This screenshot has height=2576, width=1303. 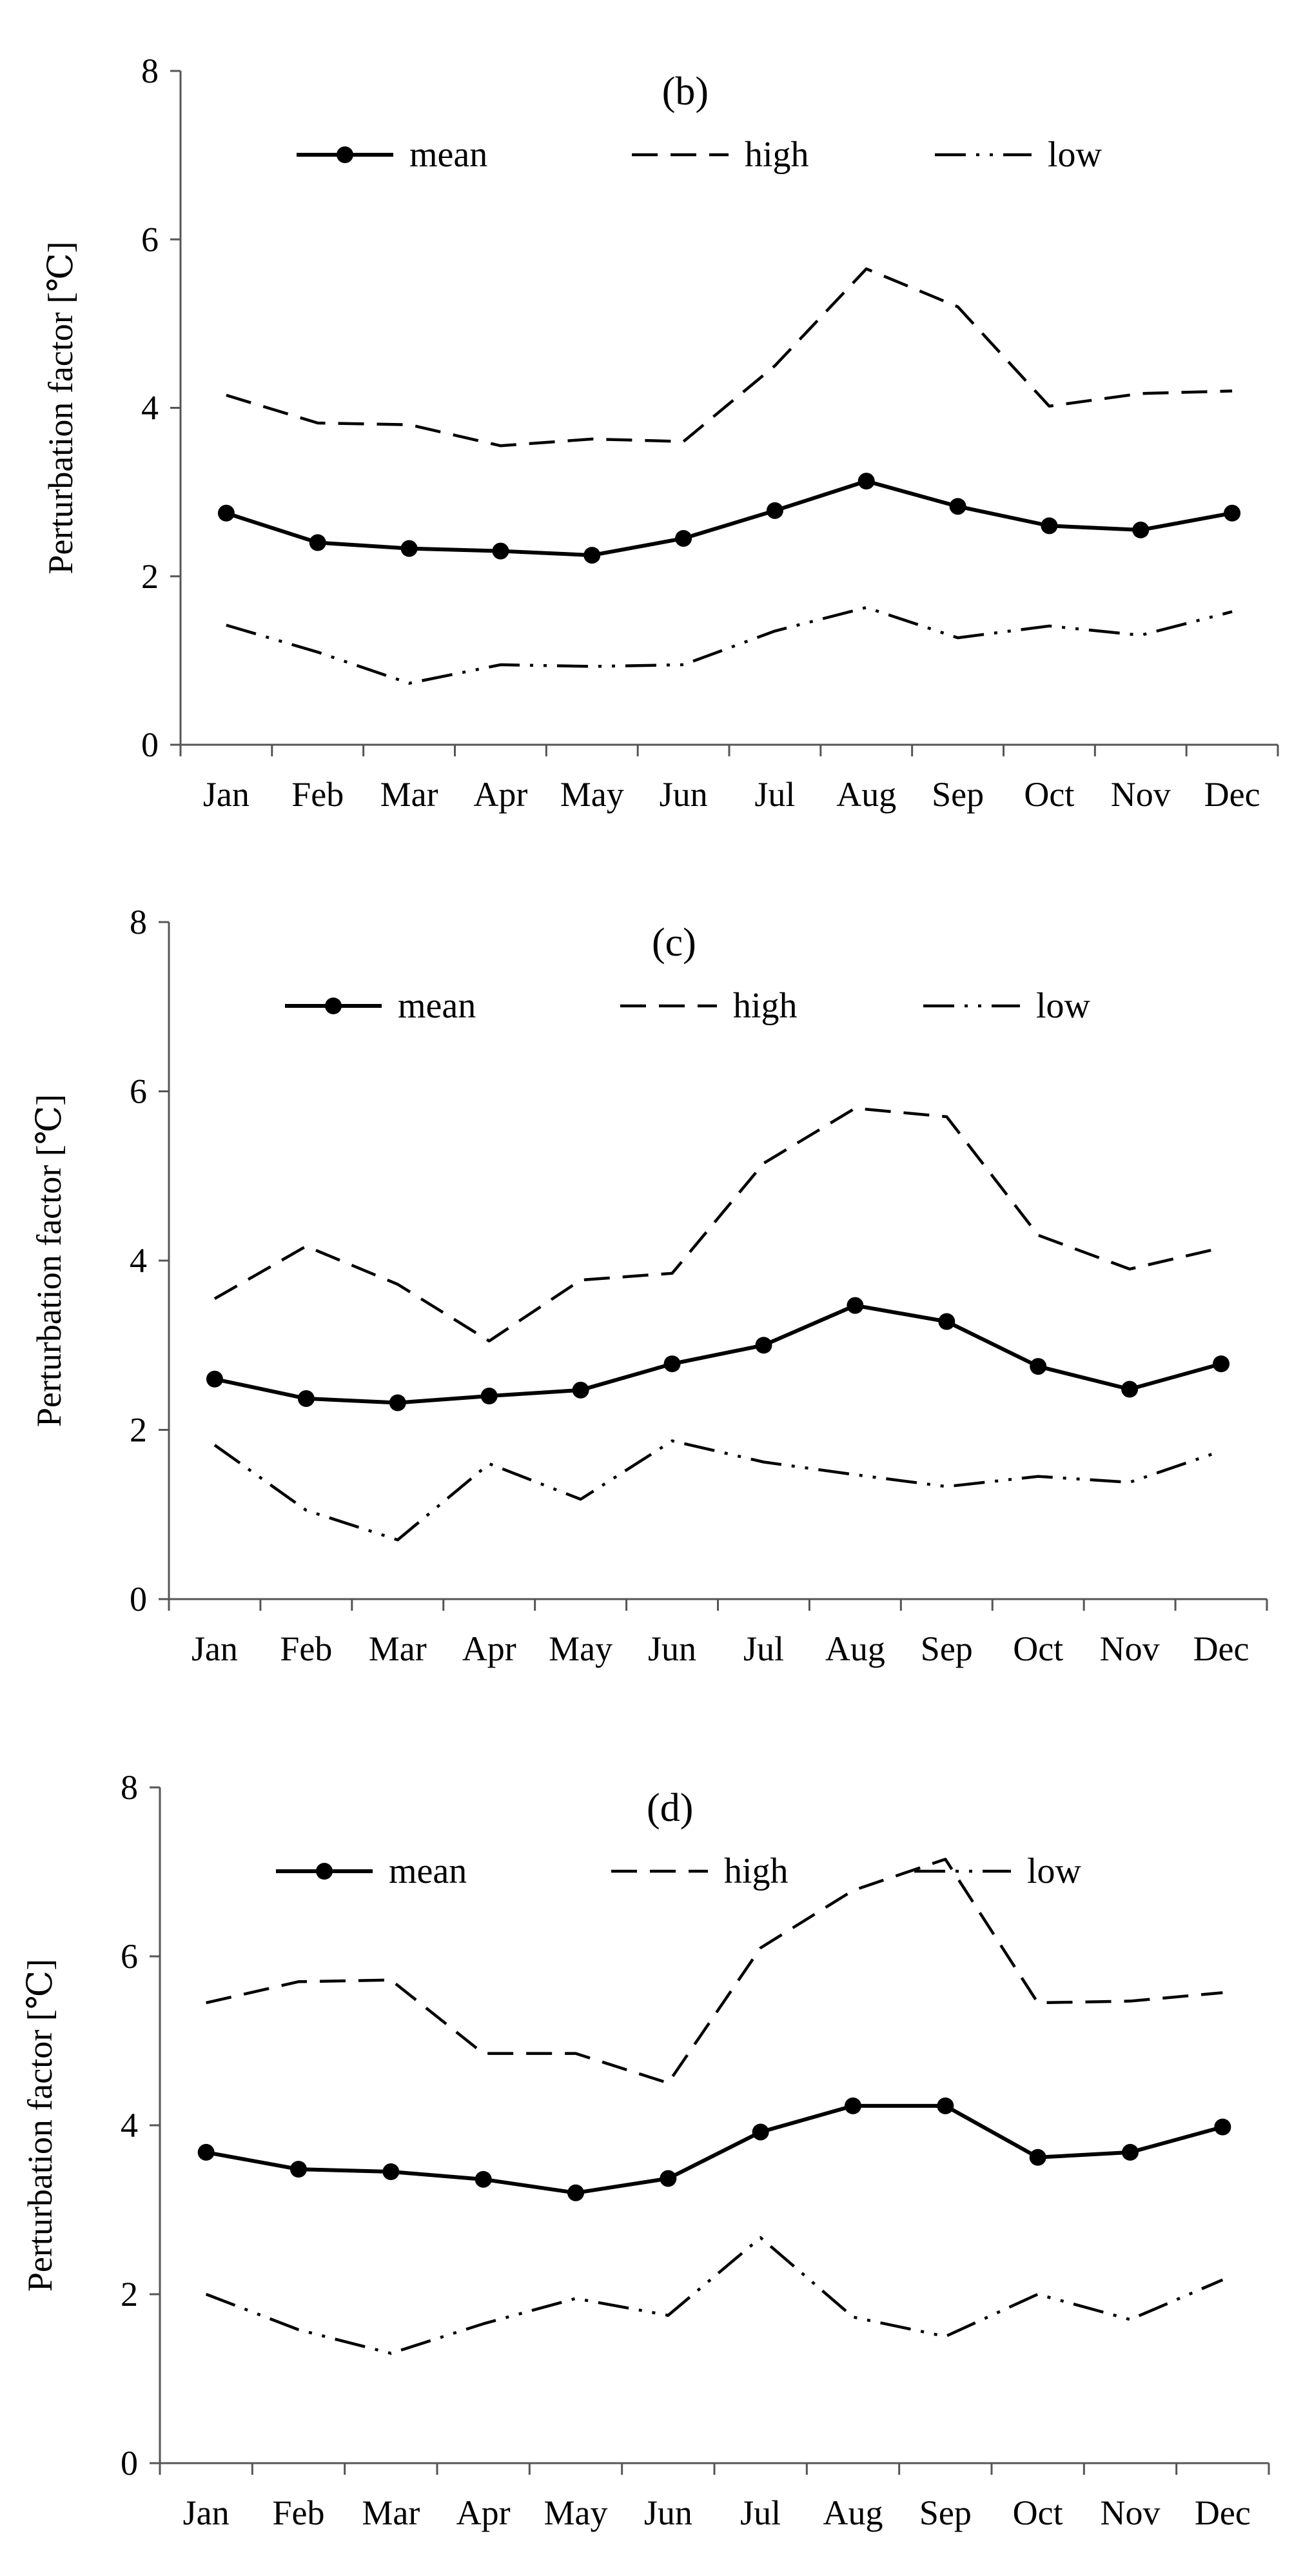 What do you see at coordinates (765, 1006) in the screenshot?
I see `legend-label-high: high` at bounding box center [765, 1006].